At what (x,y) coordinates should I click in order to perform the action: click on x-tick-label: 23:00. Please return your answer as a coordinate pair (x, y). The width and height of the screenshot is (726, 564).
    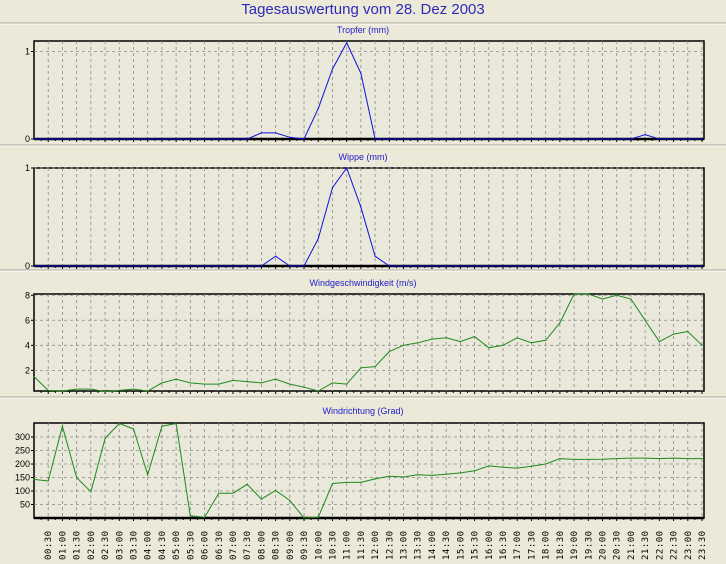
    Looking at the image, I should click on (689, 545).